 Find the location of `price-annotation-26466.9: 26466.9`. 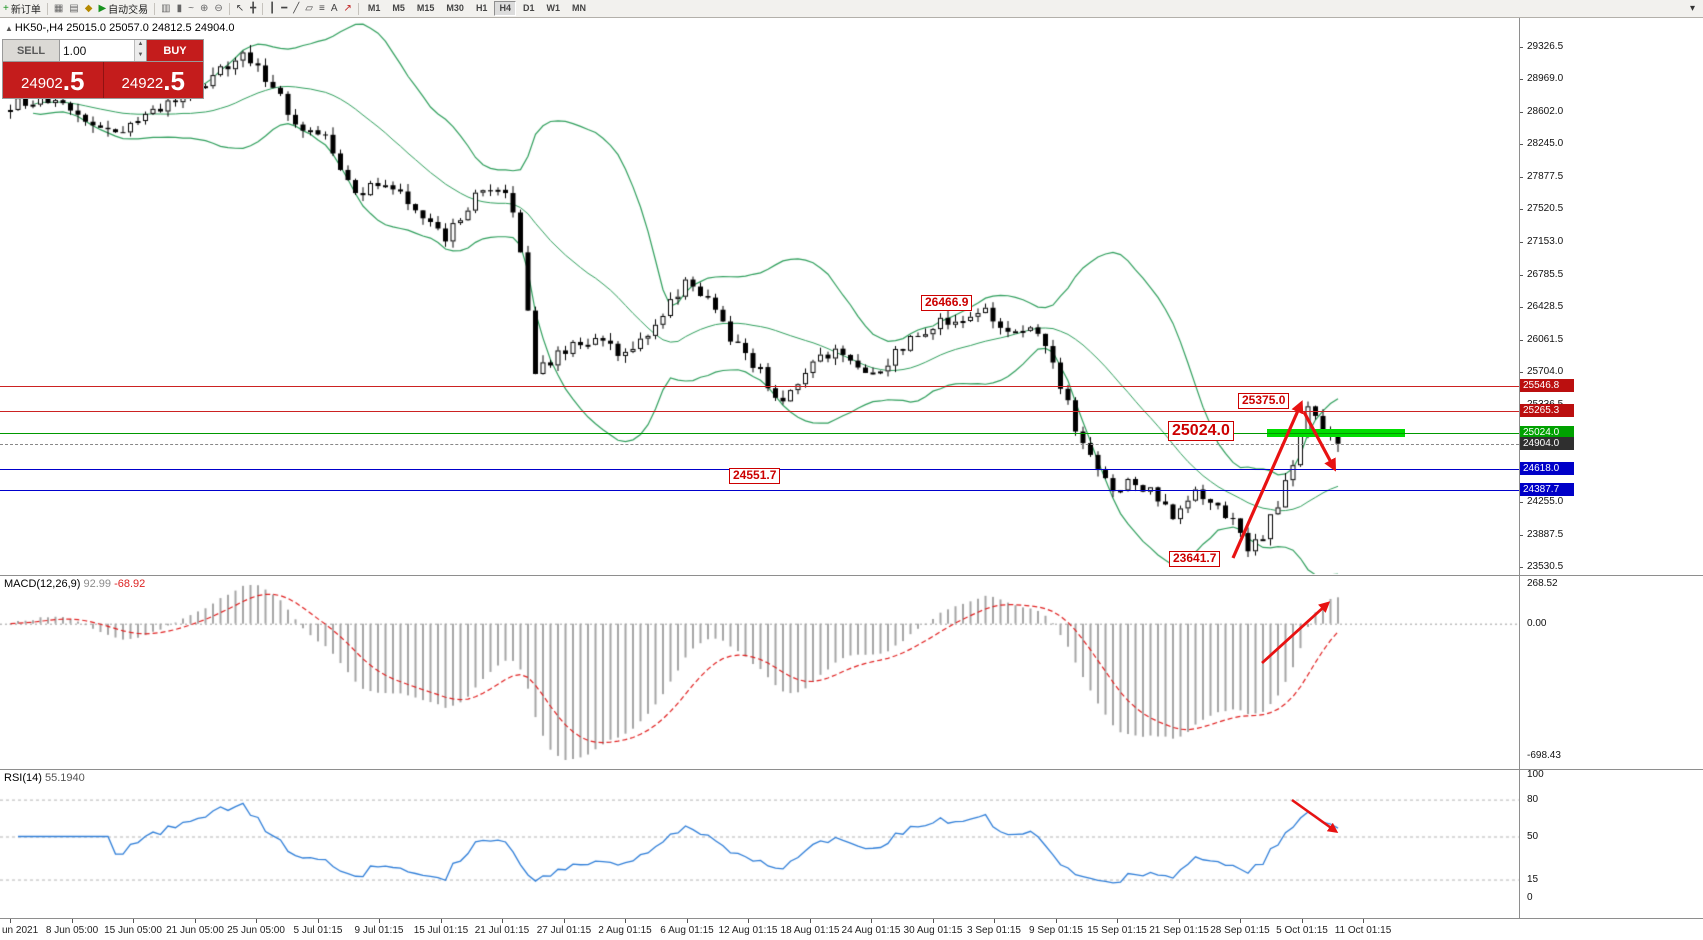

price-annotation-26466.9: 26466.9 is located at coordinates (947, 303).